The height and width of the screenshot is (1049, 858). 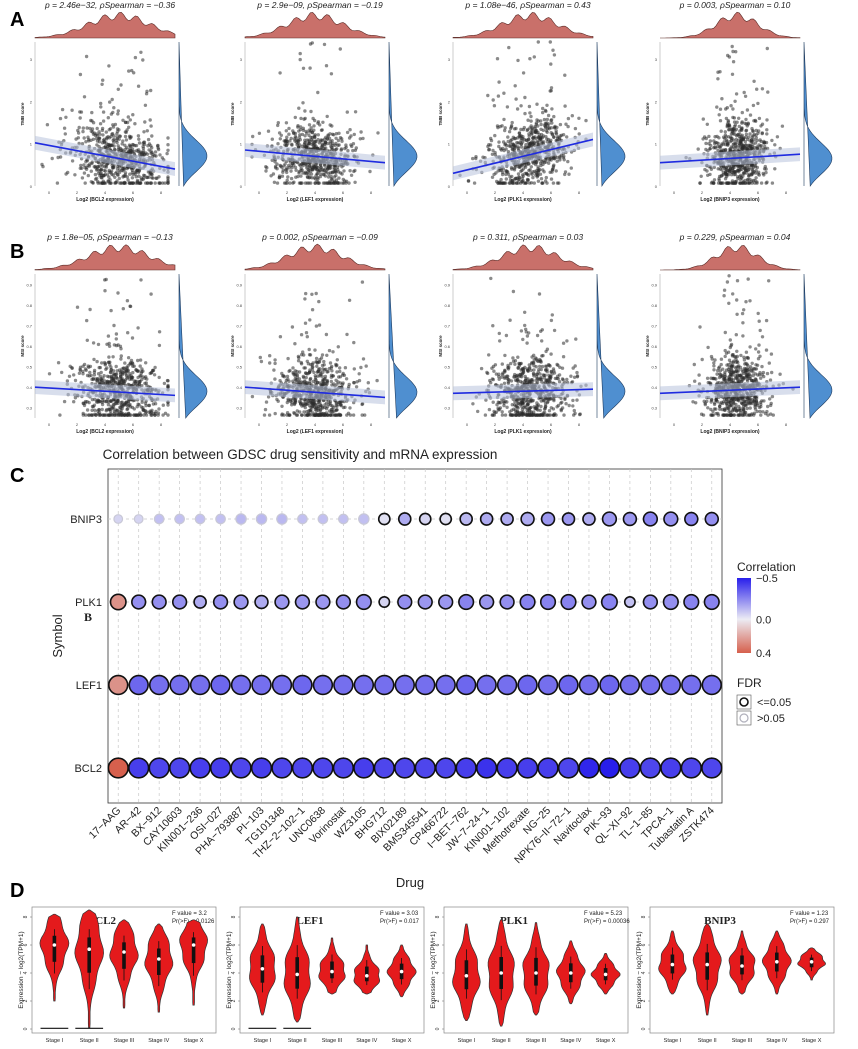 I want to click on y-tick-label: 0.4, so click(x=447, y=387).